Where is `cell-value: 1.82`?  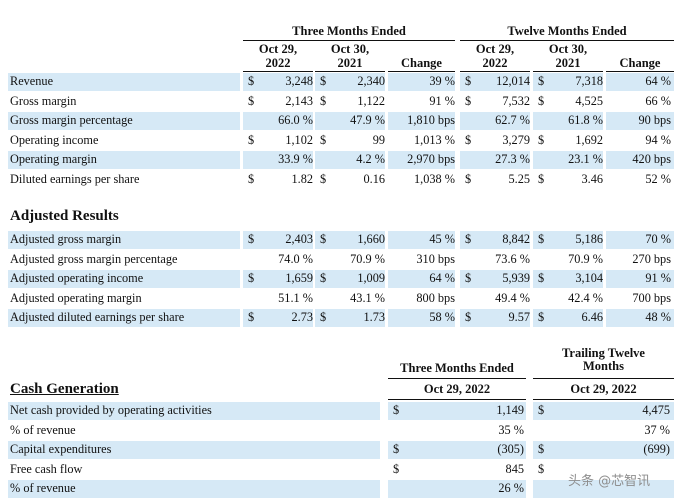 cell-value: 1.82 is located at coordinates (302, 179).